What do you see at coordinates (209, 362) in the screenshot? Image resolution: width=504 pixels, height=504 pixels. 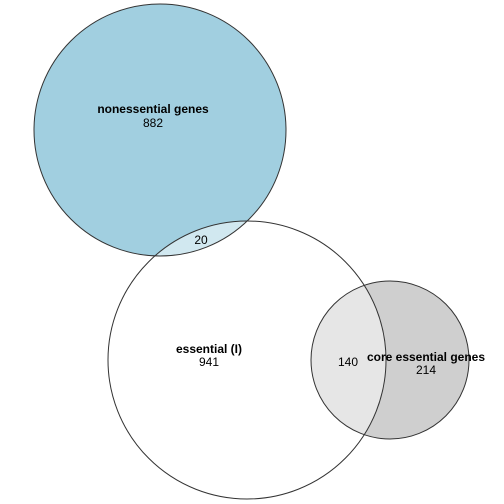 I see `essential-only-count: 941` at bounding box center [209, 362].